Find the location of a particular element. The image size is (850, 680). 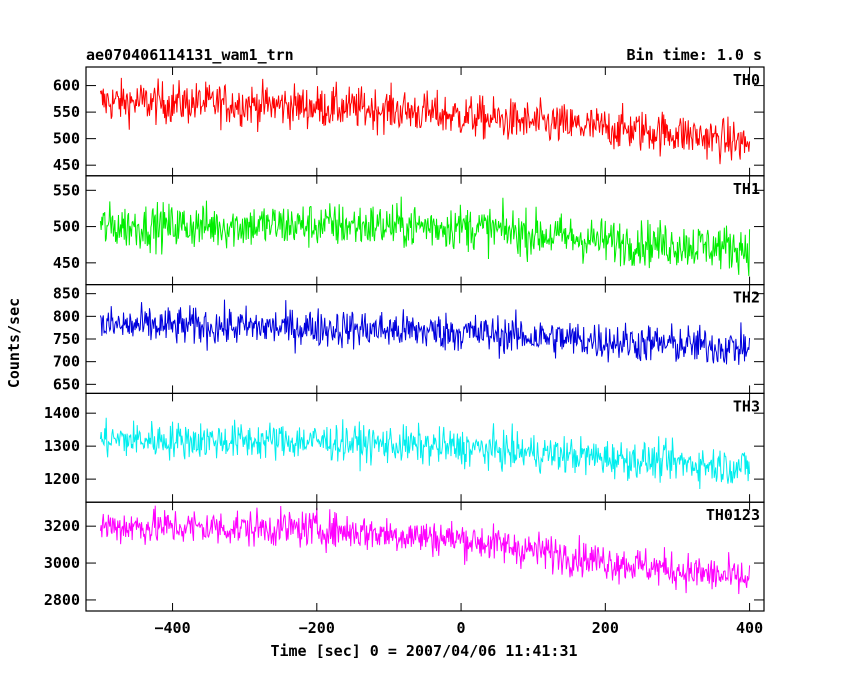

x-axis-label: Time [sec] 0 = 2007/04/06 11:41:31 is located at coordinates (423, 651).